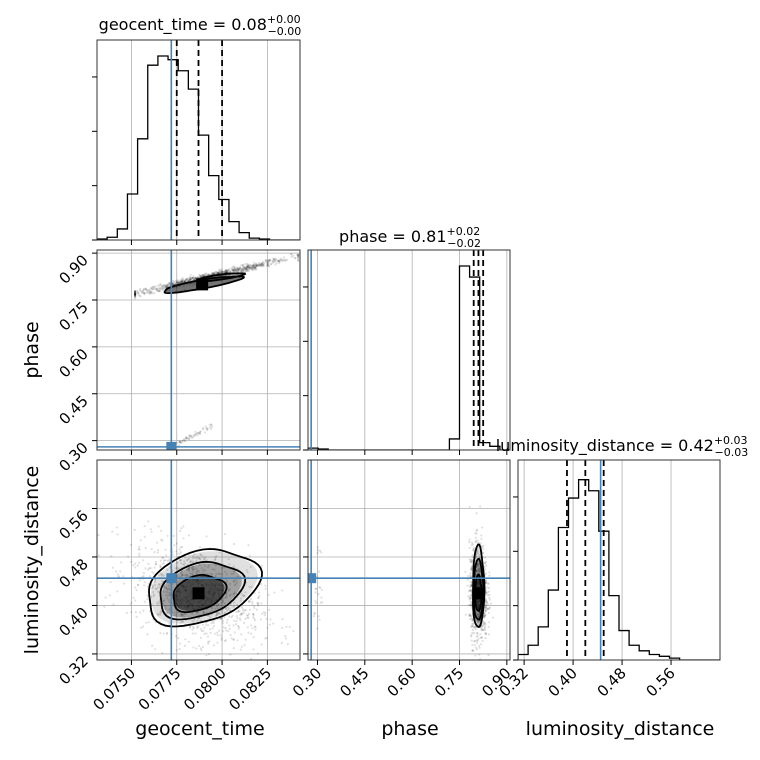 Image resolution: width=760 pixels, height=760 pixels. Describe the element at coordinates (198, 560) in the screenshot. I see `grid-lines` at that location.